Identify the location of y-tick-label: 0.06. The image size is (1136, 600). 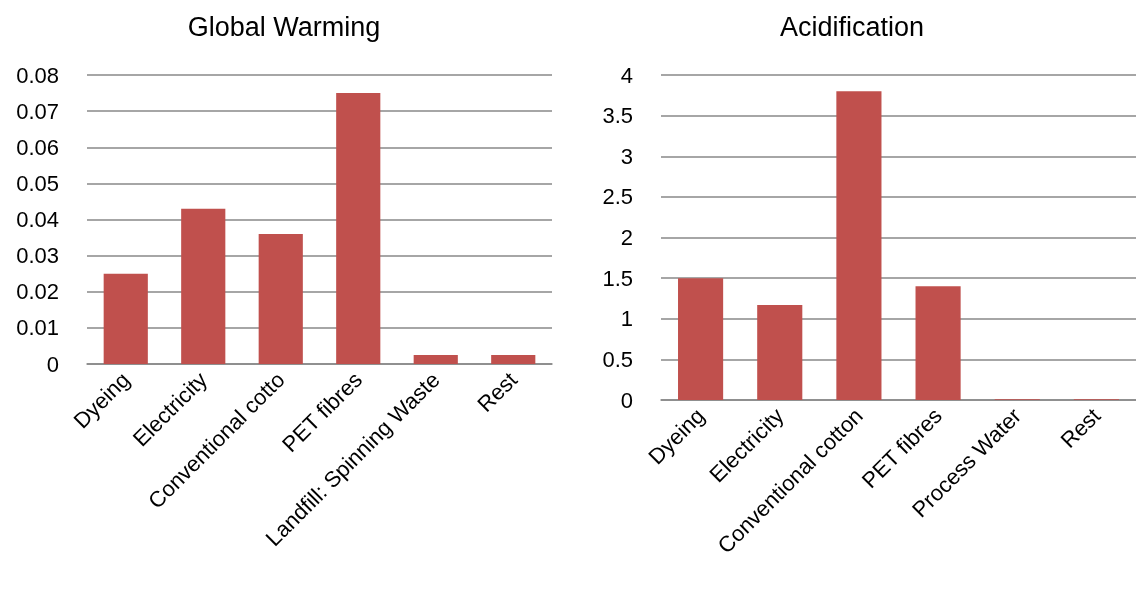
(37, 147).